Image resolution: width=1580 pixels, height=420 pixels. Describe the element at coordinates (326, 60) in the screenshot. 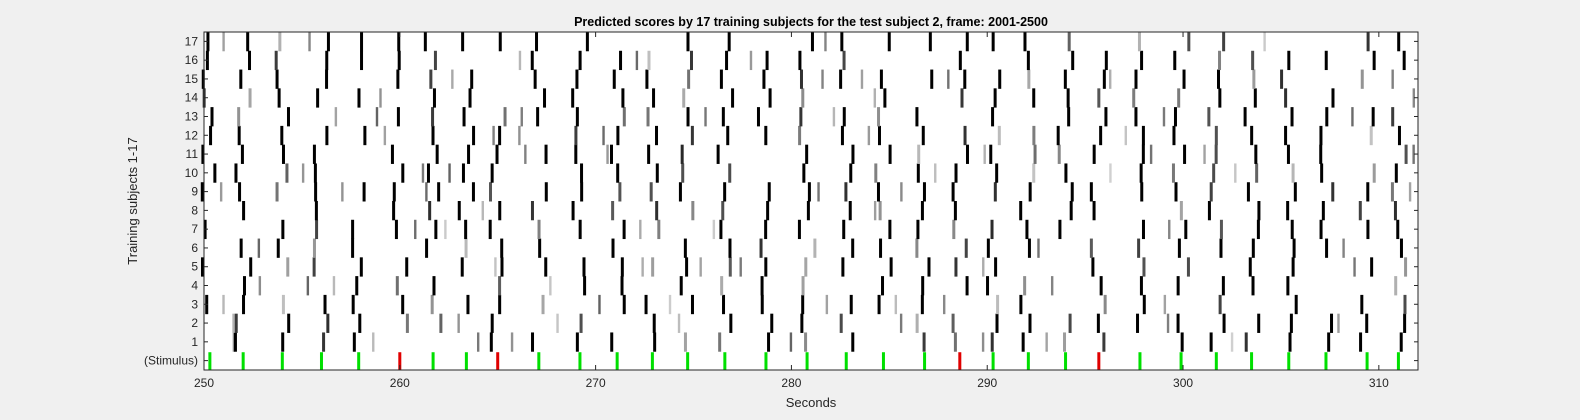

I see `score-cell-r16-e3` at that location.